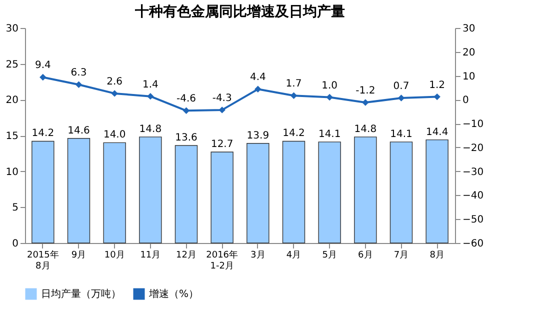  Describe the element at coordinates (150, 84) in the screenshot. I see `data-label: 1.4` at that location.